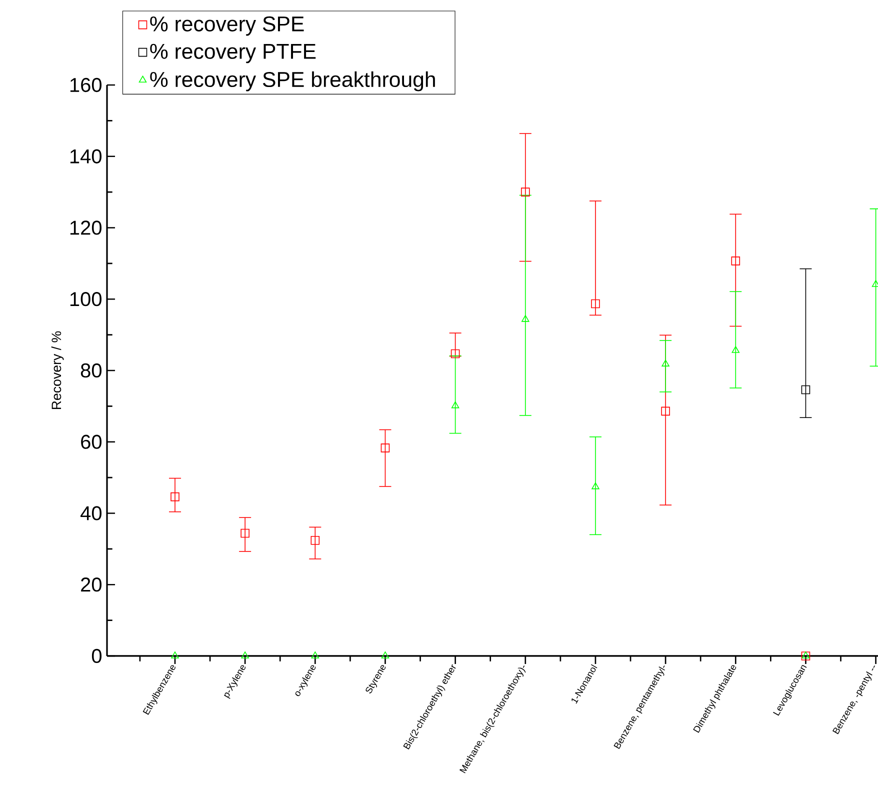 This screenshot has height=792, width=878. Describe the element at coordinates (86, 227) in the screenshot. I see `y-tick-label: 120` at that location.